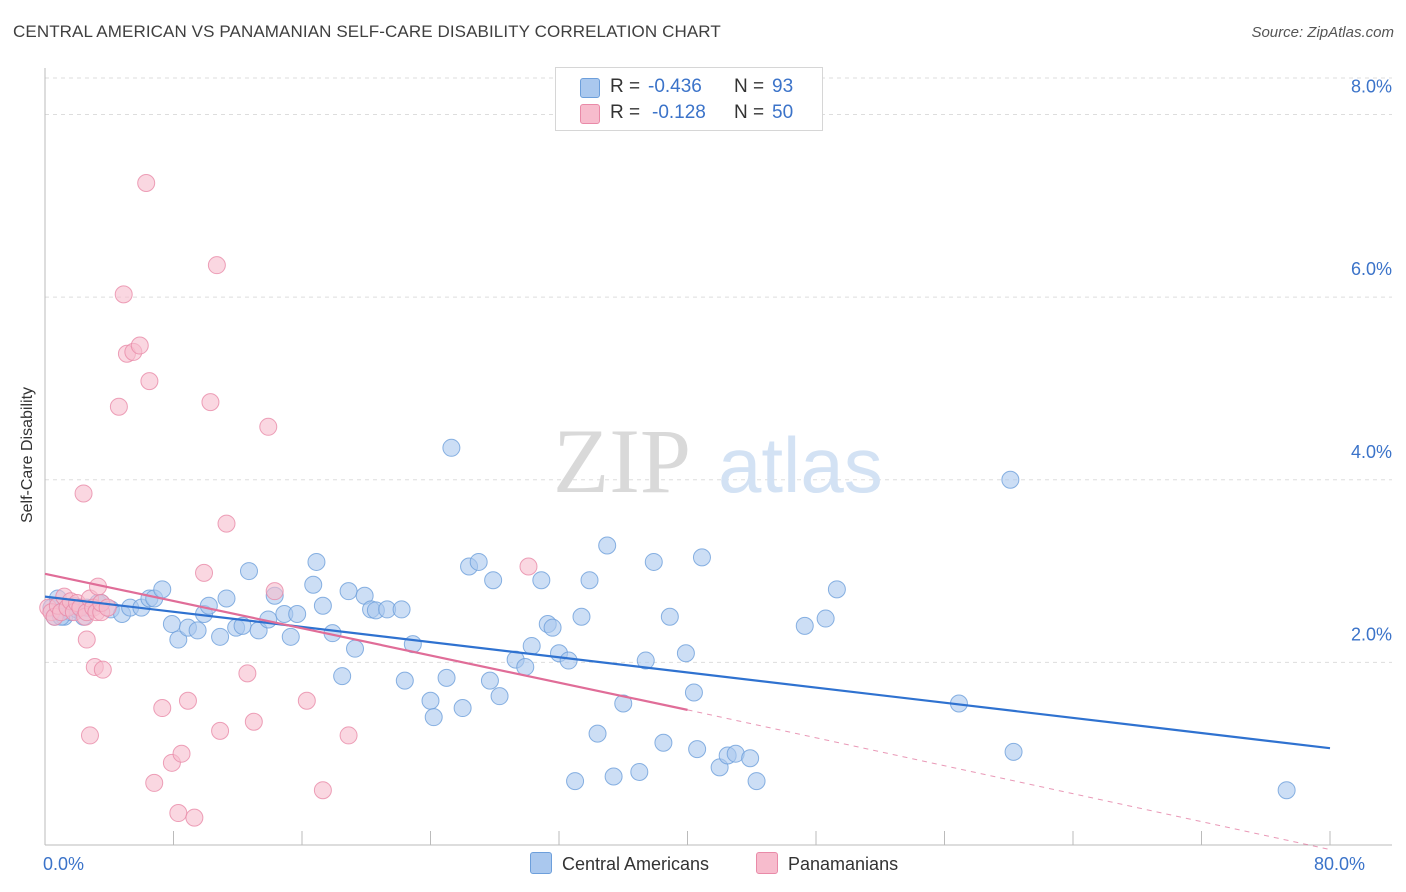 The image size is (1406, 892). I want to click on legend-label: Central Americans, so click(636, 864).